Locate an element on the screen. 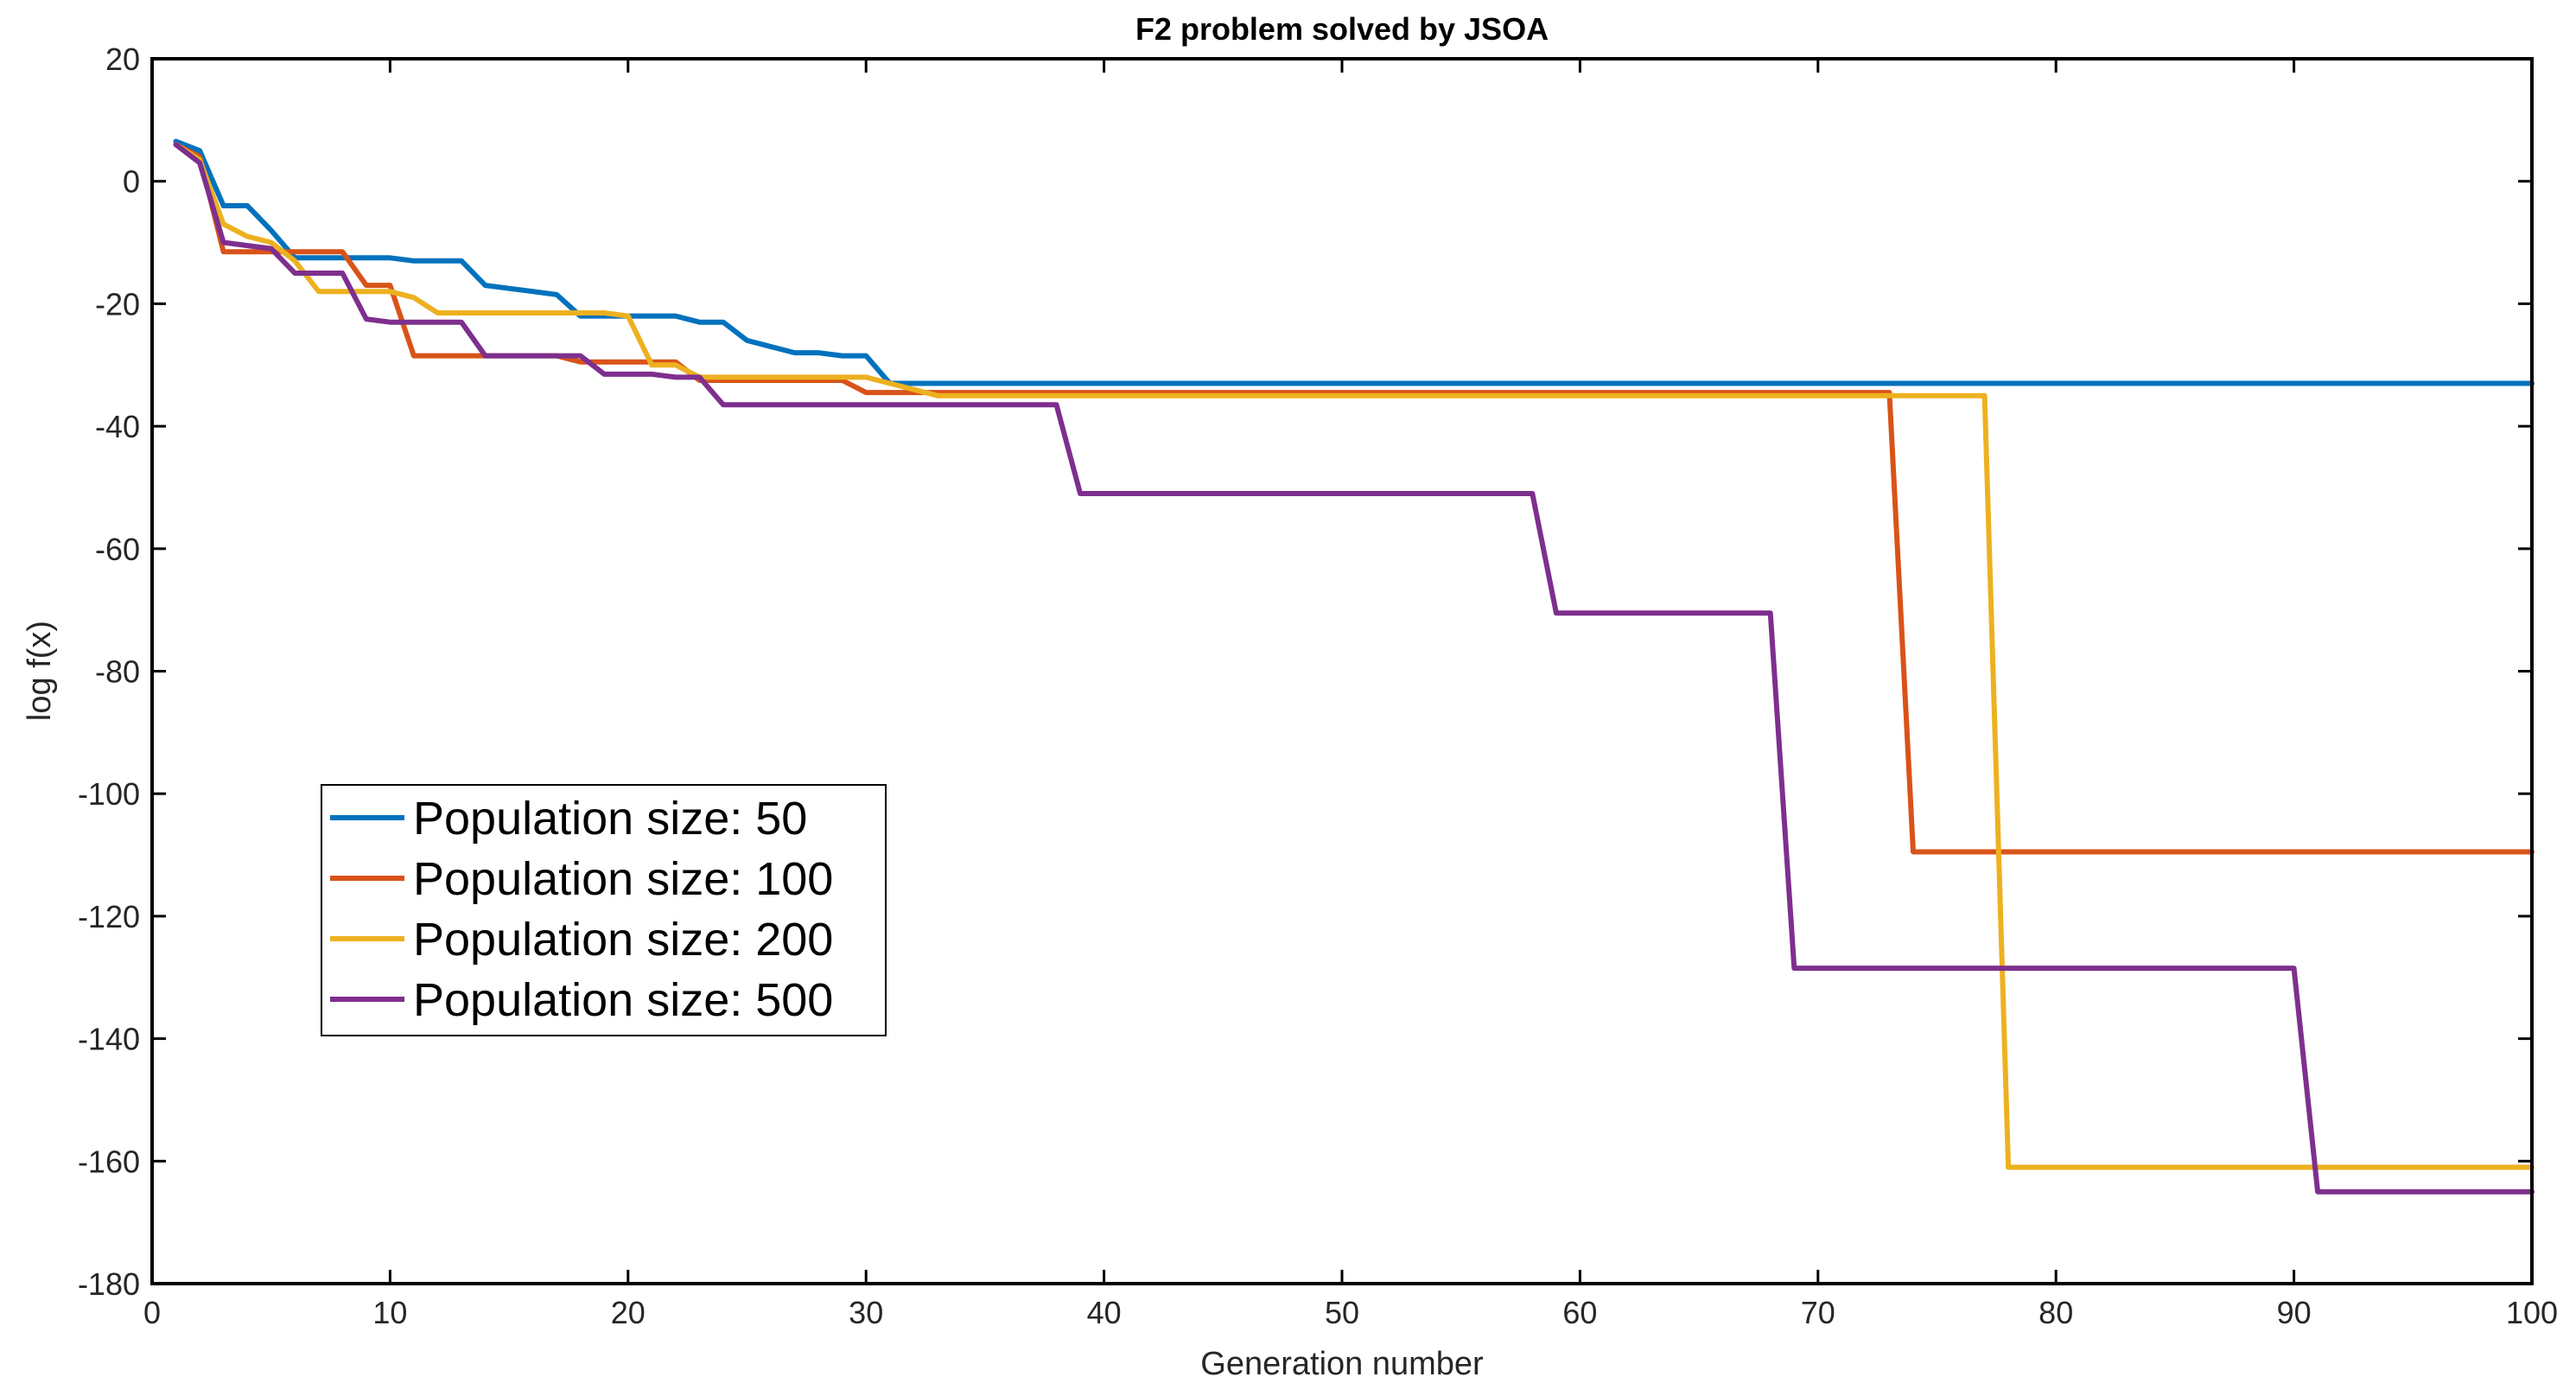  legend-label: Population size: 500 is located at coordinates (623, 1000).